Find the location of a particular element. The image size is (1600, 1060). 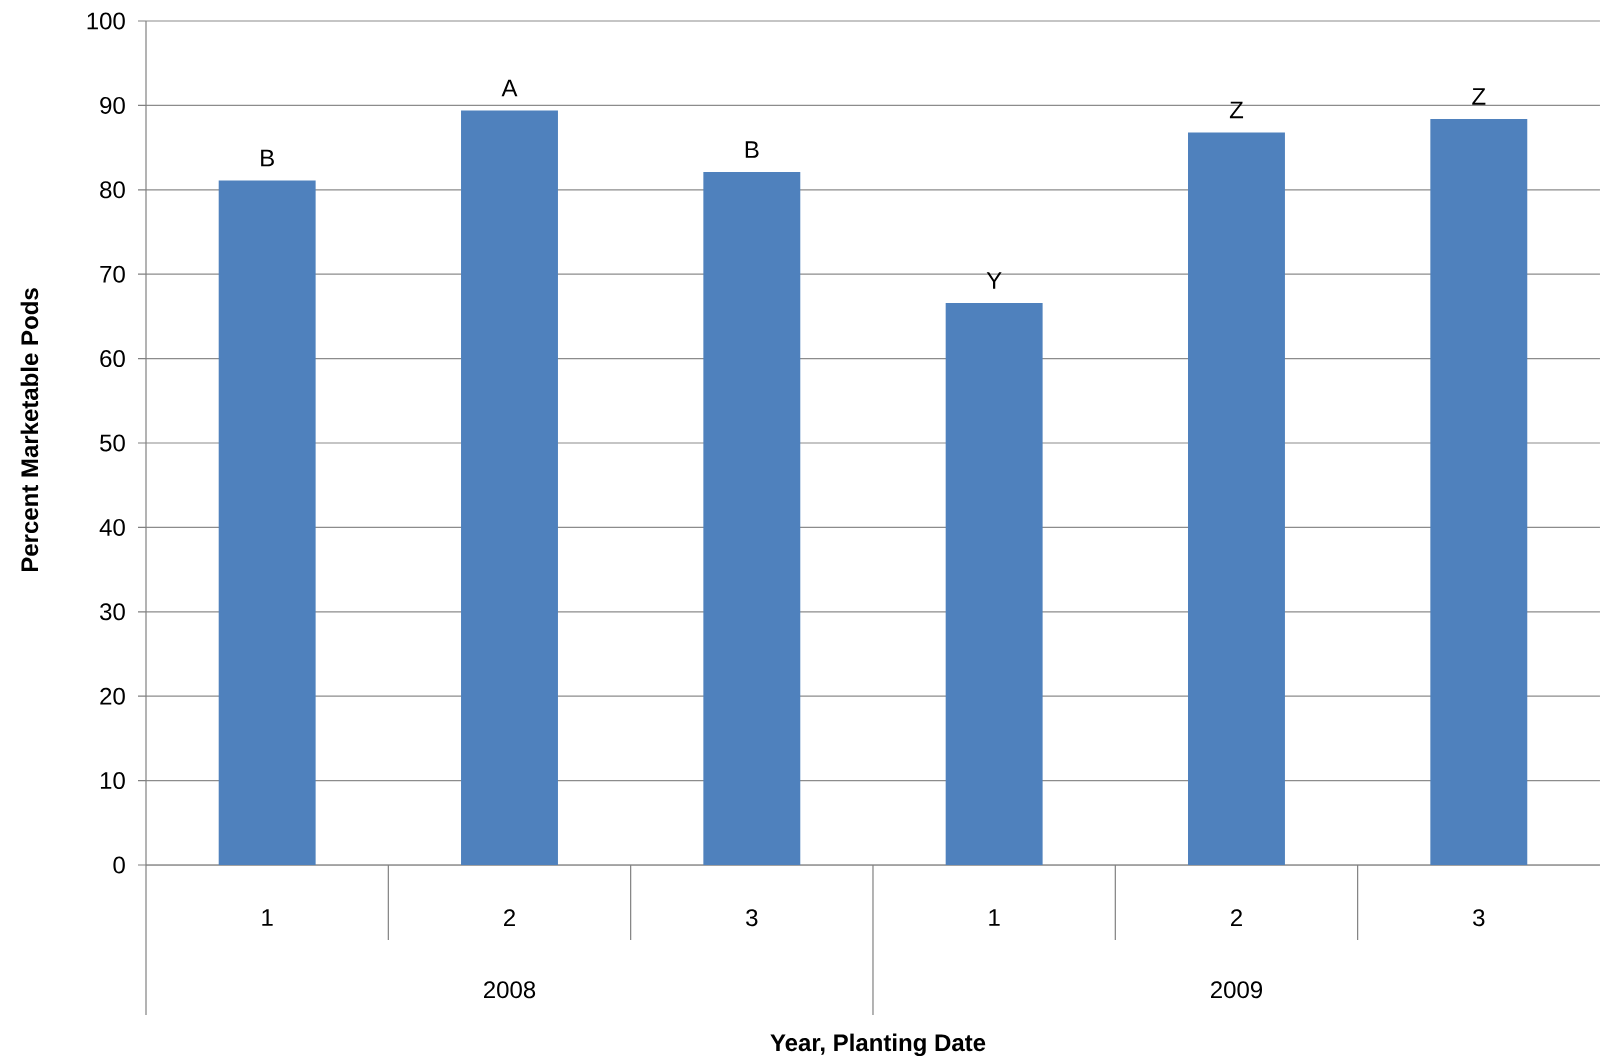

y-tick-label: 0 is located at coordinates (119, 865).